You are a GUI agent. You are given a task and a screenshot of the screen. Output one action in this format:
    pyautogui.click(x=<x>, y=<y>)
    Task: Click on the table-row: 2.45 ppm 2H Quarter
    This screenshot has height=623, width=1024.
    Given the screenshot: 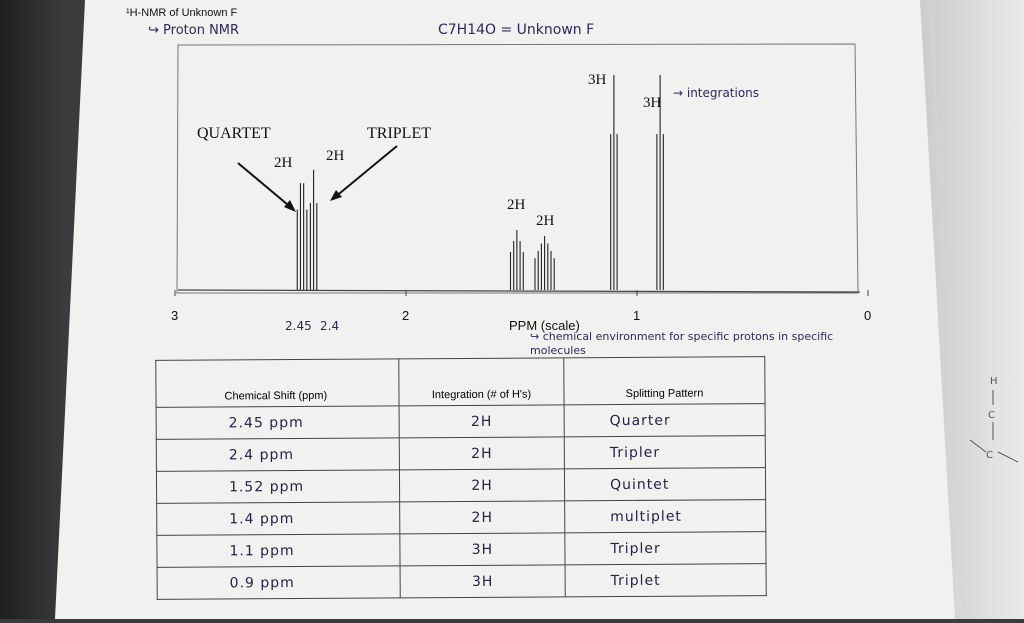 What is the action you would take?
    pyautogui.click(x=461, y=421)
    